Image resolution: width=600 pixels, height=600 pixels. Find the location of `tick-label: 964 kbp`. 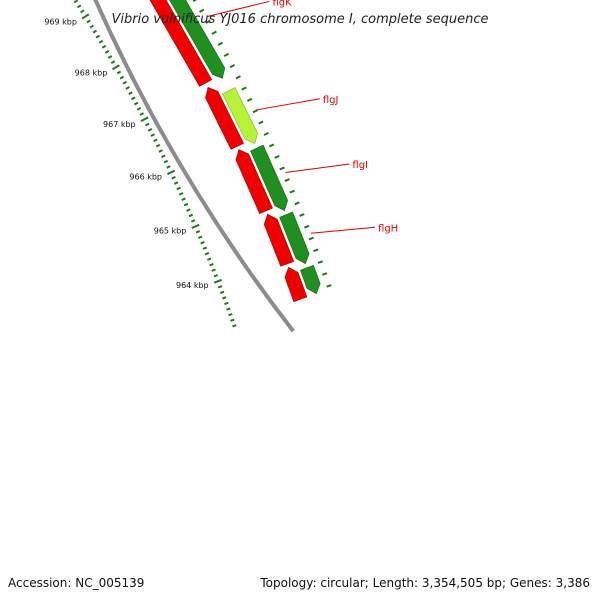

tick-label: 964 kbp is located at coordinates (192, 285).